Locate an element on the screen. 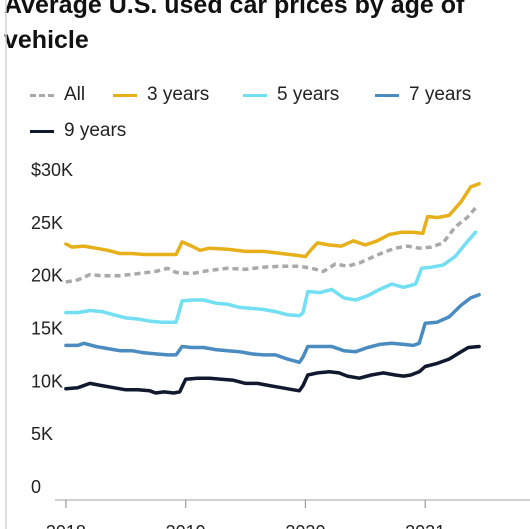  legend-label: 7 years is located at coordinates (440, 94).